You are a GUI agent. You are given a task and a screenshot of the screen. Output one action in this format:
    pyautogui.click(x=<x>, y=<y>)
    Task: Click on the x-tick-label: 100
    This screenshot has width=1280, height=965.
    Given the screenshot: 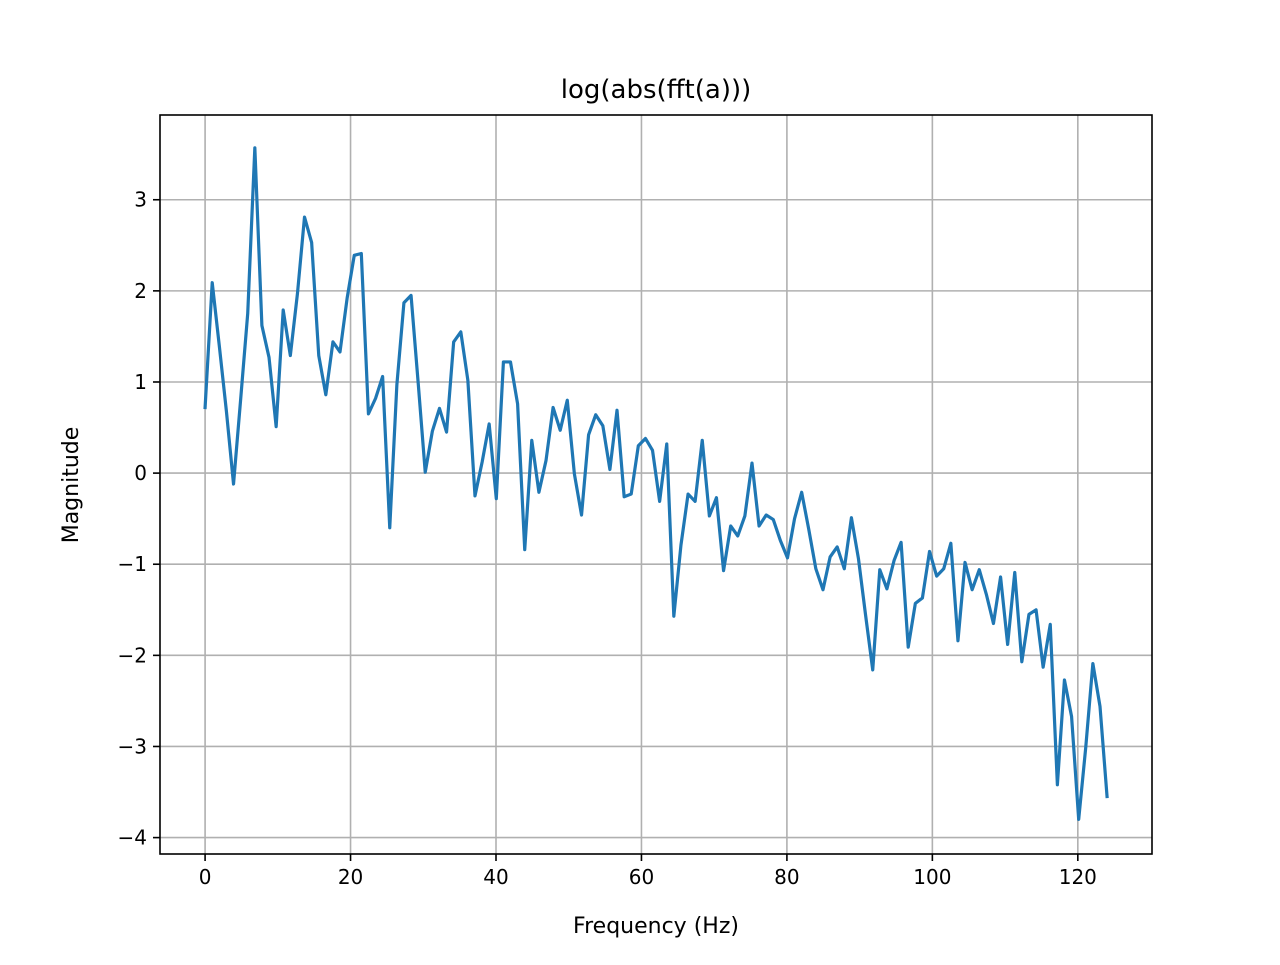 What is the action you would take?
    pyautogui.click(x=932, y=877)
    